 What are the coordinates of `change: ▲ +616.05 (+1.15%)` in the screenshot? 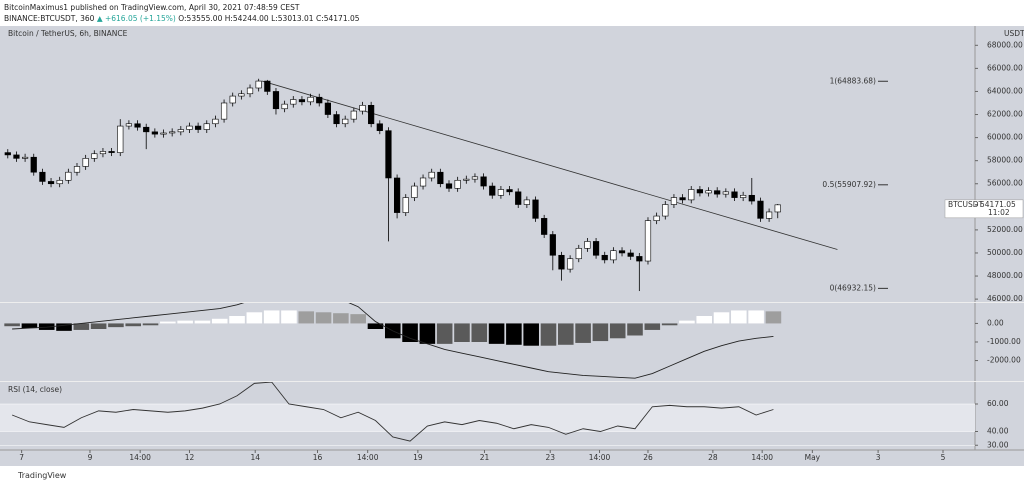 It's located at (136, 18).